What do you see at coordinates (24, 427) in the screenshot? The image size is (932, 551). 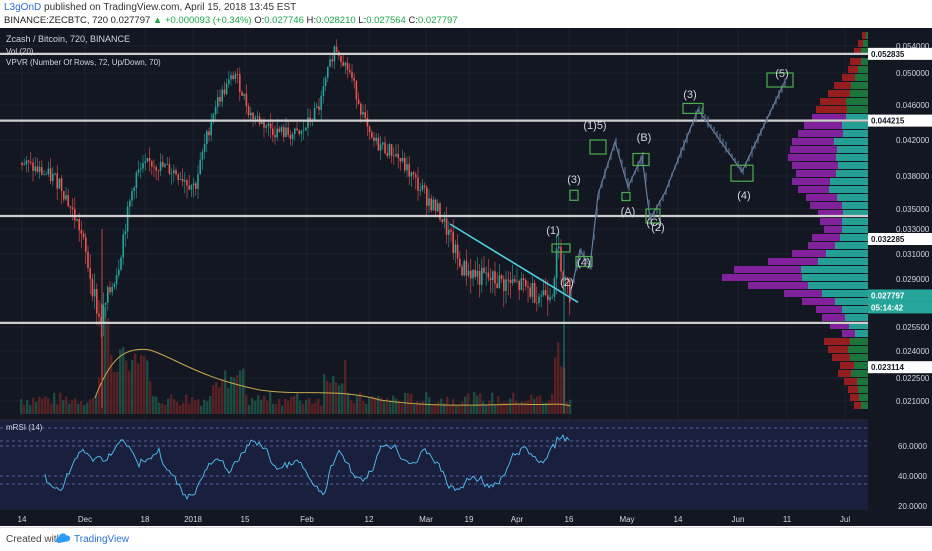 I see `rsi-indicator-label: mRSI (14)` at bounding box center [24, 427].